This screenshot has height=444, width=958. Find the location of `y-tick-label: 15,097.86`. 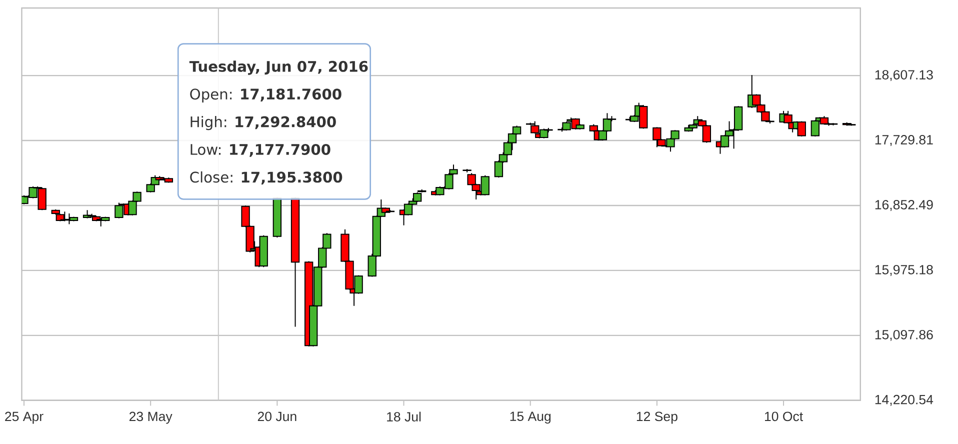

y-tick-label: 15,097.86 is located at coordinates (904, 335).